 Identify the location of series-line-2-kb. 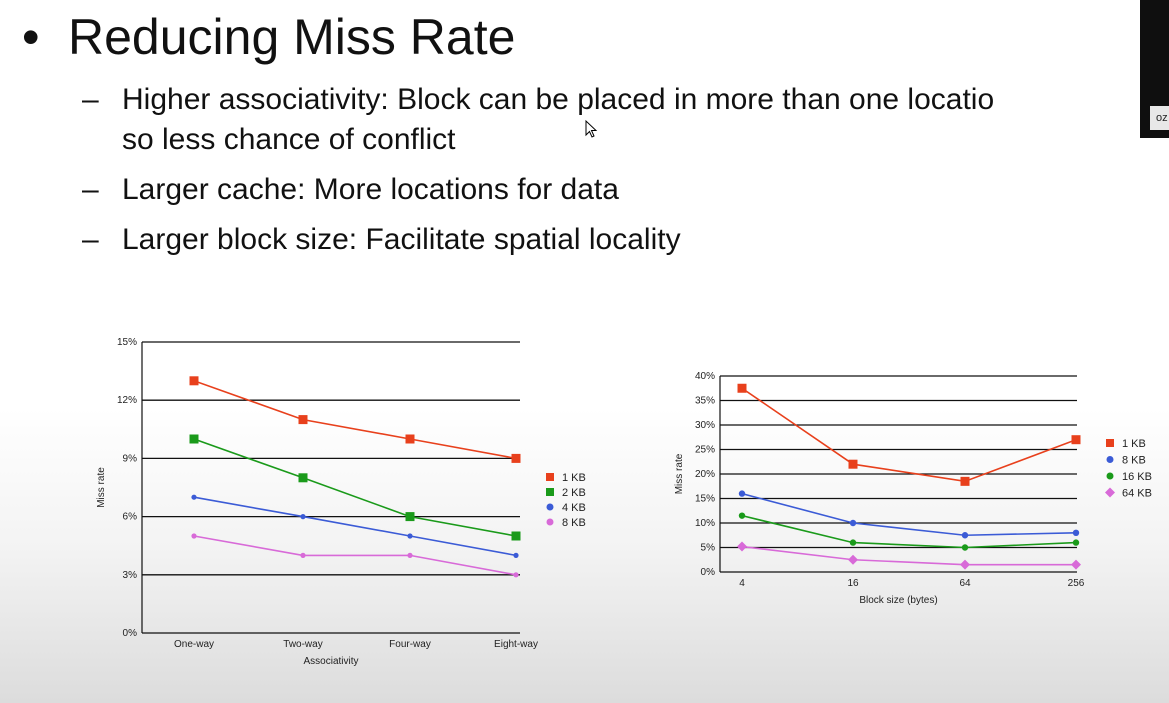
(355, 487).